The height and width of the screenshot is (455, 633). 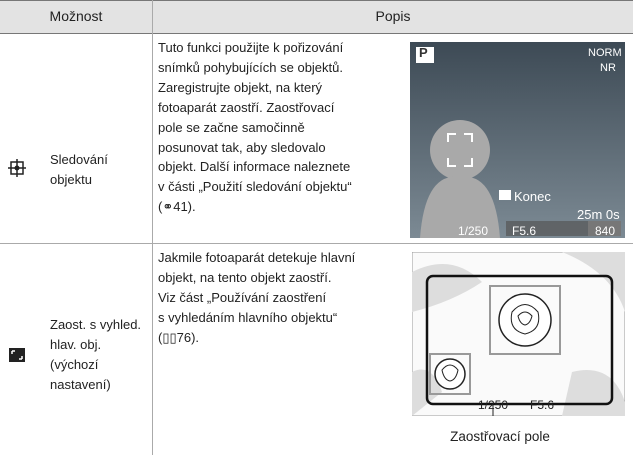 I want to click on screen-text: 840, so click(x=605, y=231).